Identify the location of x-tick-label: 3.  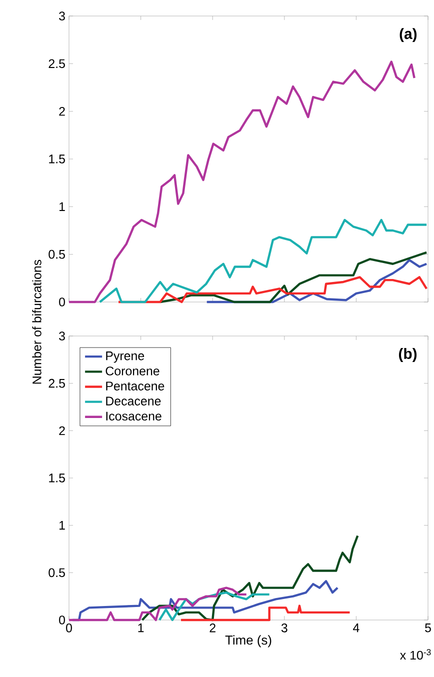
(284, 628).